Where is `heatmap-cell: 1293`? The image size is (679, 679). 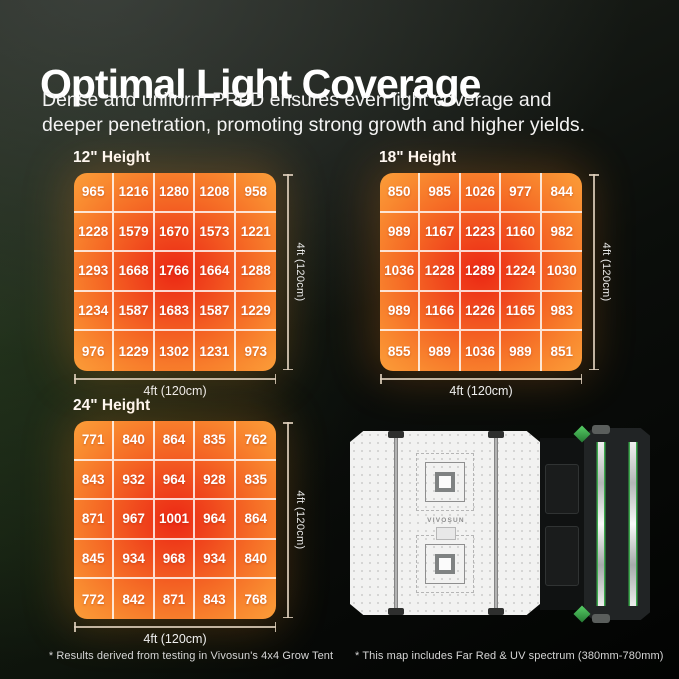 heatmap-cell: 1293 is located at coordinates (94, 272).